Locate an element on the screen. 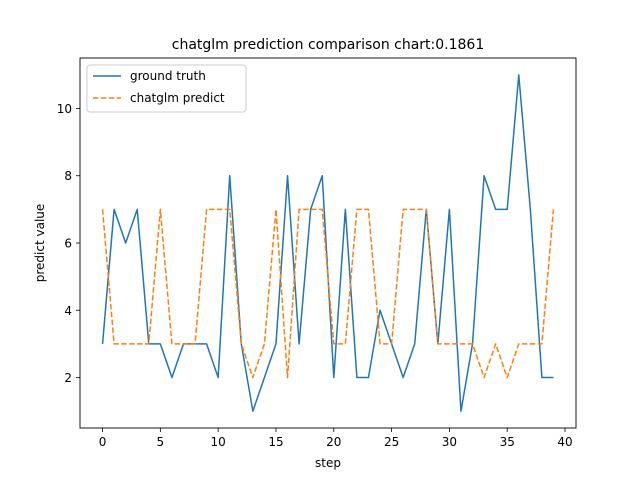 This screenshot has width=640, height=480. x-tick-label: 20 is located at coordinates (333, 442).